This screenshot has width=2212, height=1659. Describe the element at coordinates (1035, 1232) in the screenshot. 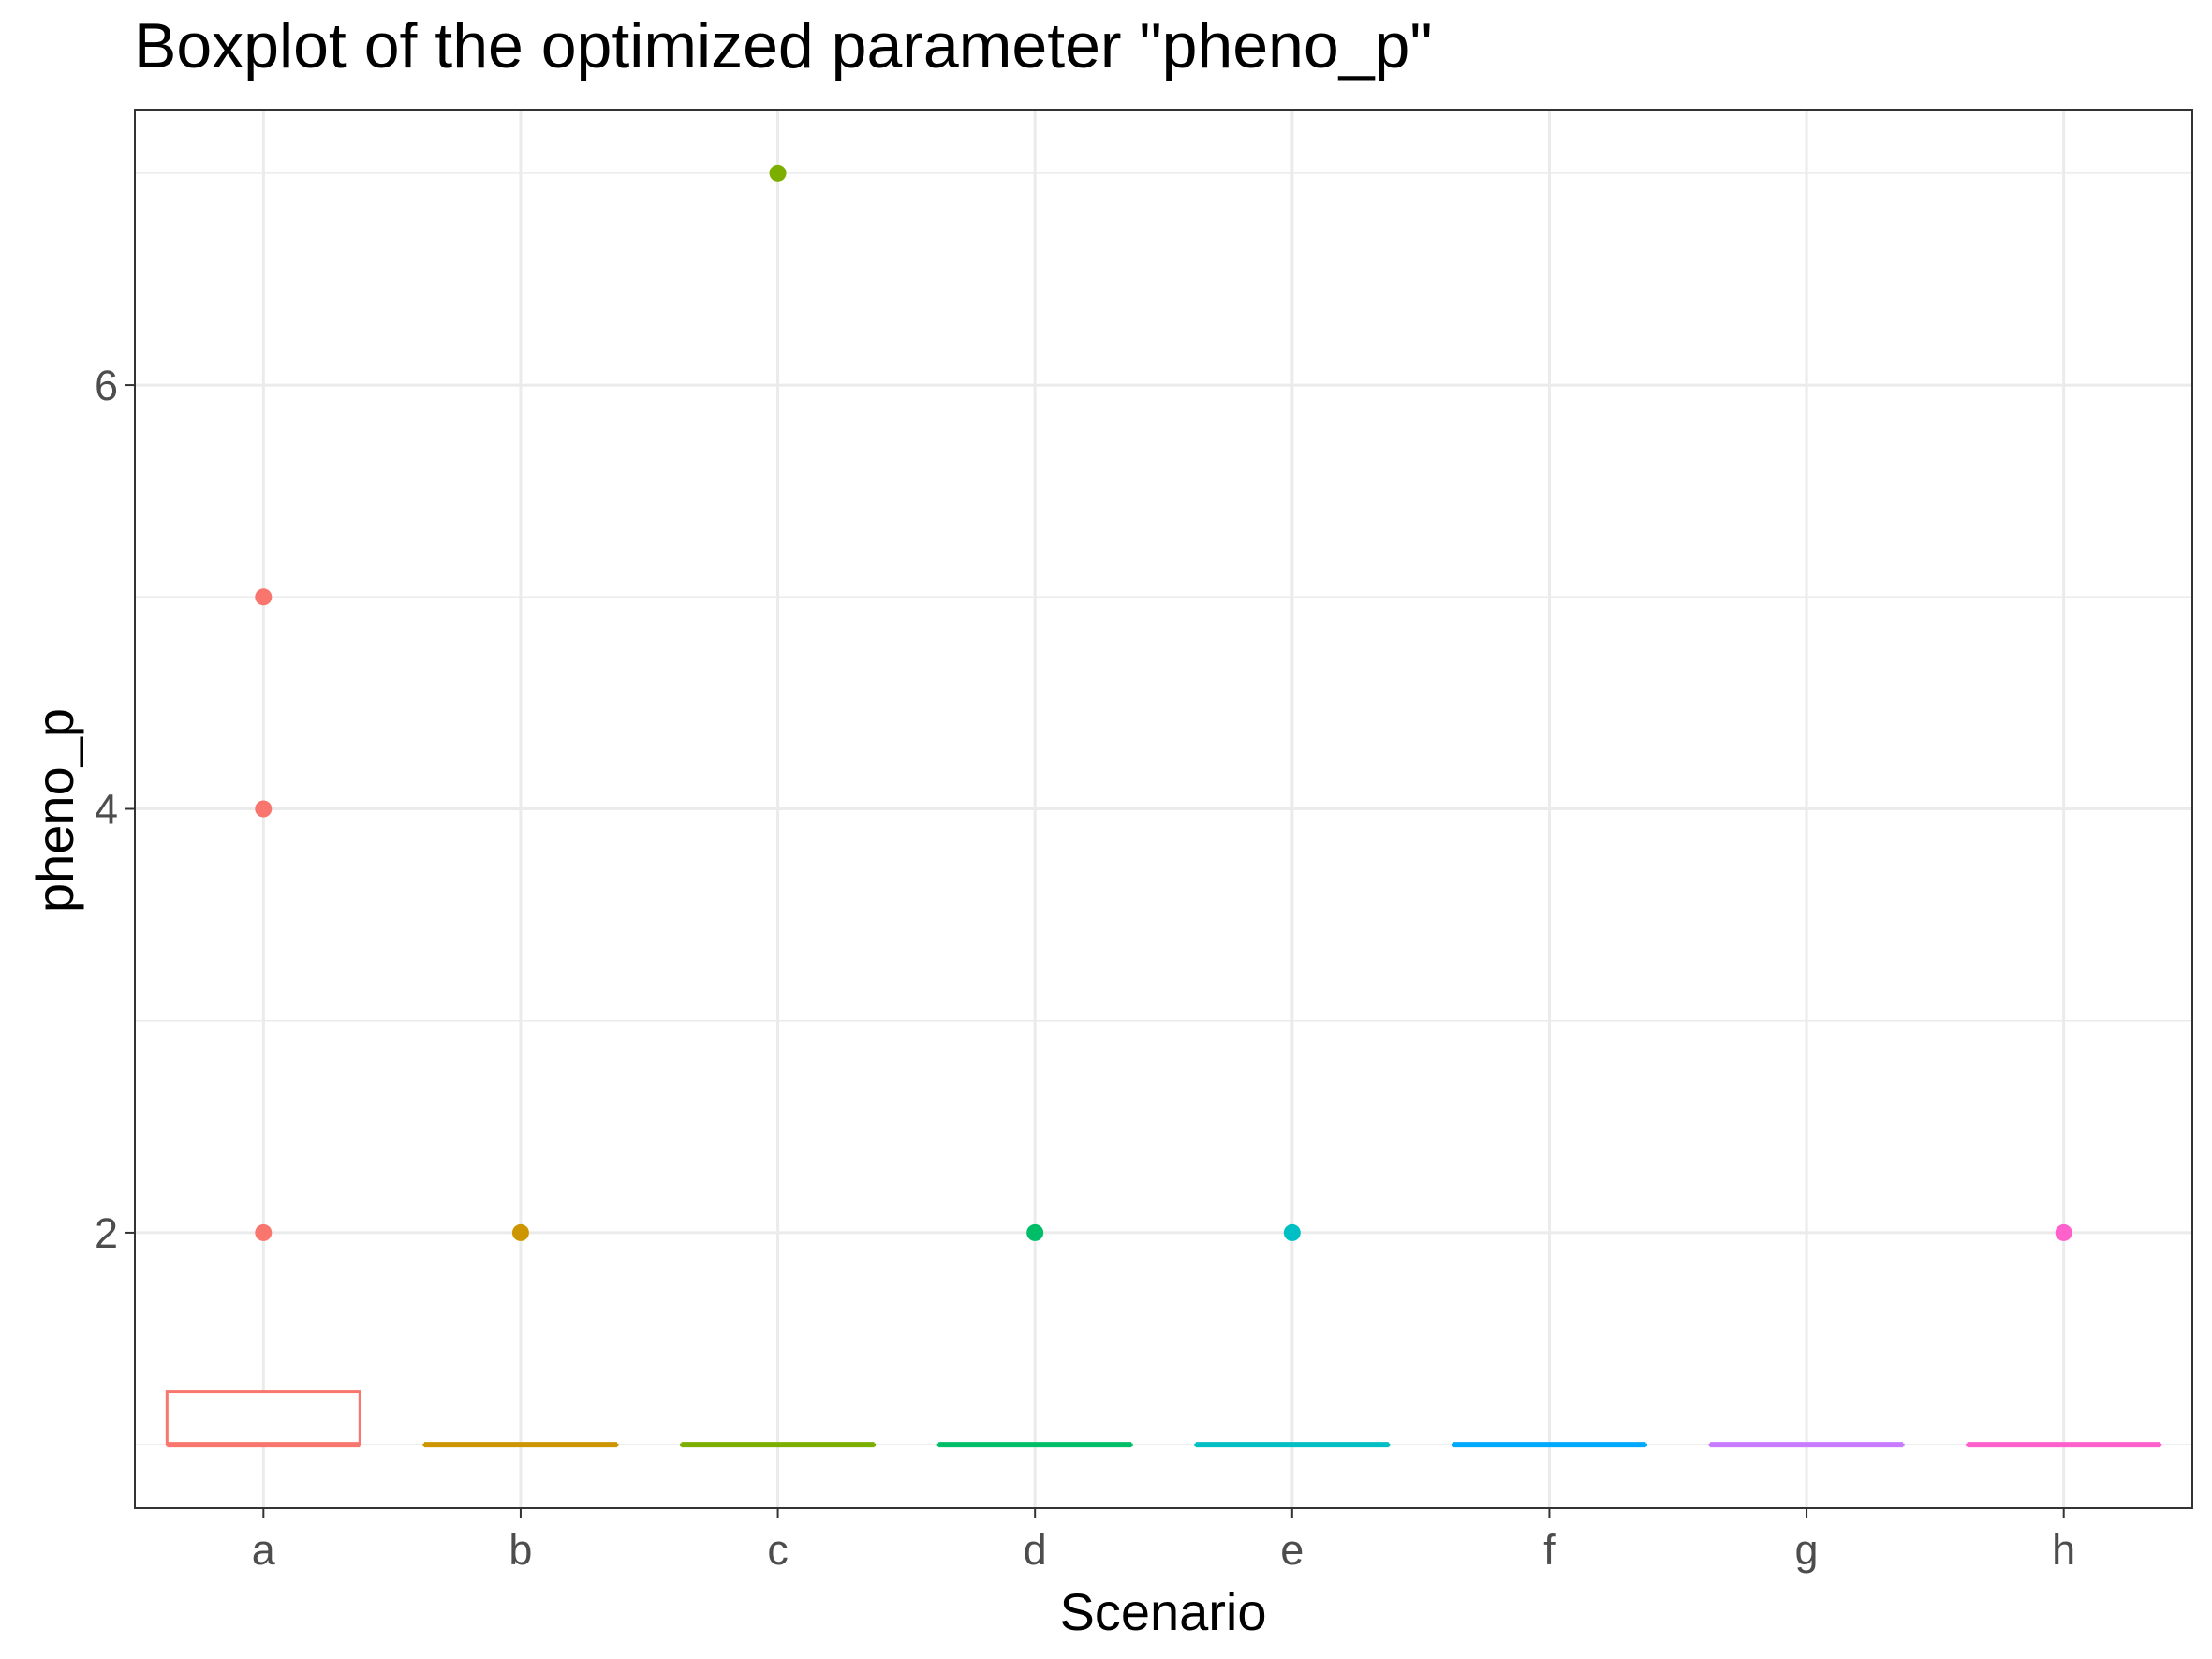

I see `outlier-point-d` at that location.